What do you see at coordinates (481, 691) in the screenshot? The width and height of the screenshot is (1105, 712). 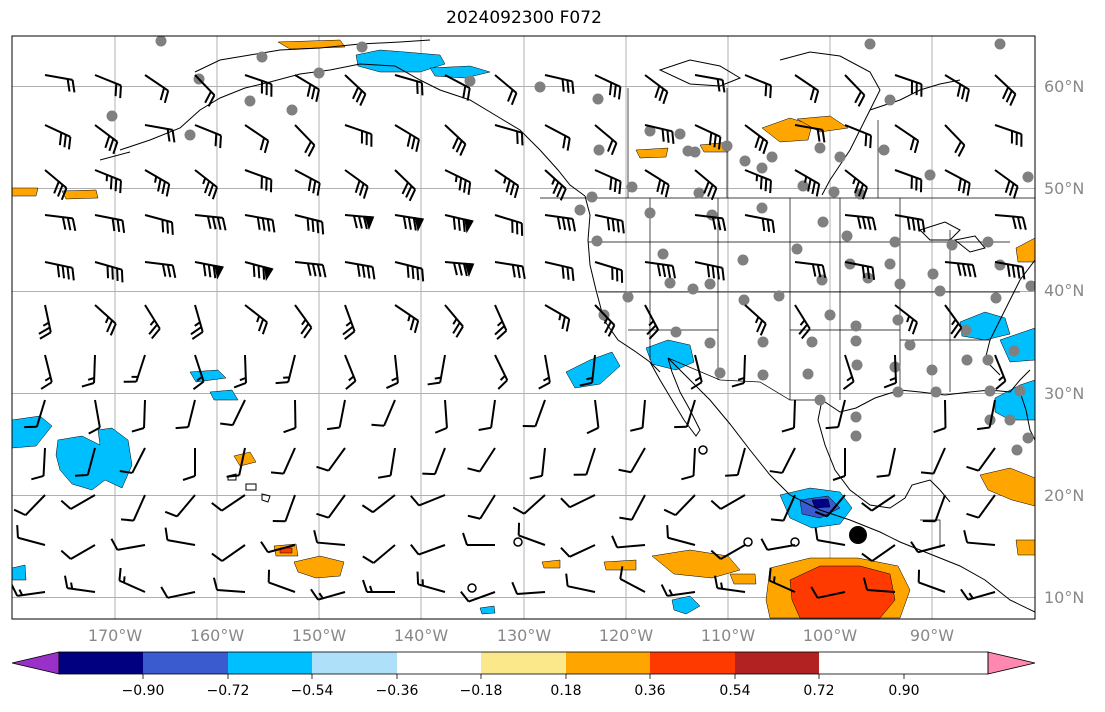 I see `colorbar-tick-label: −0.18` at bounding box center [481, 691].